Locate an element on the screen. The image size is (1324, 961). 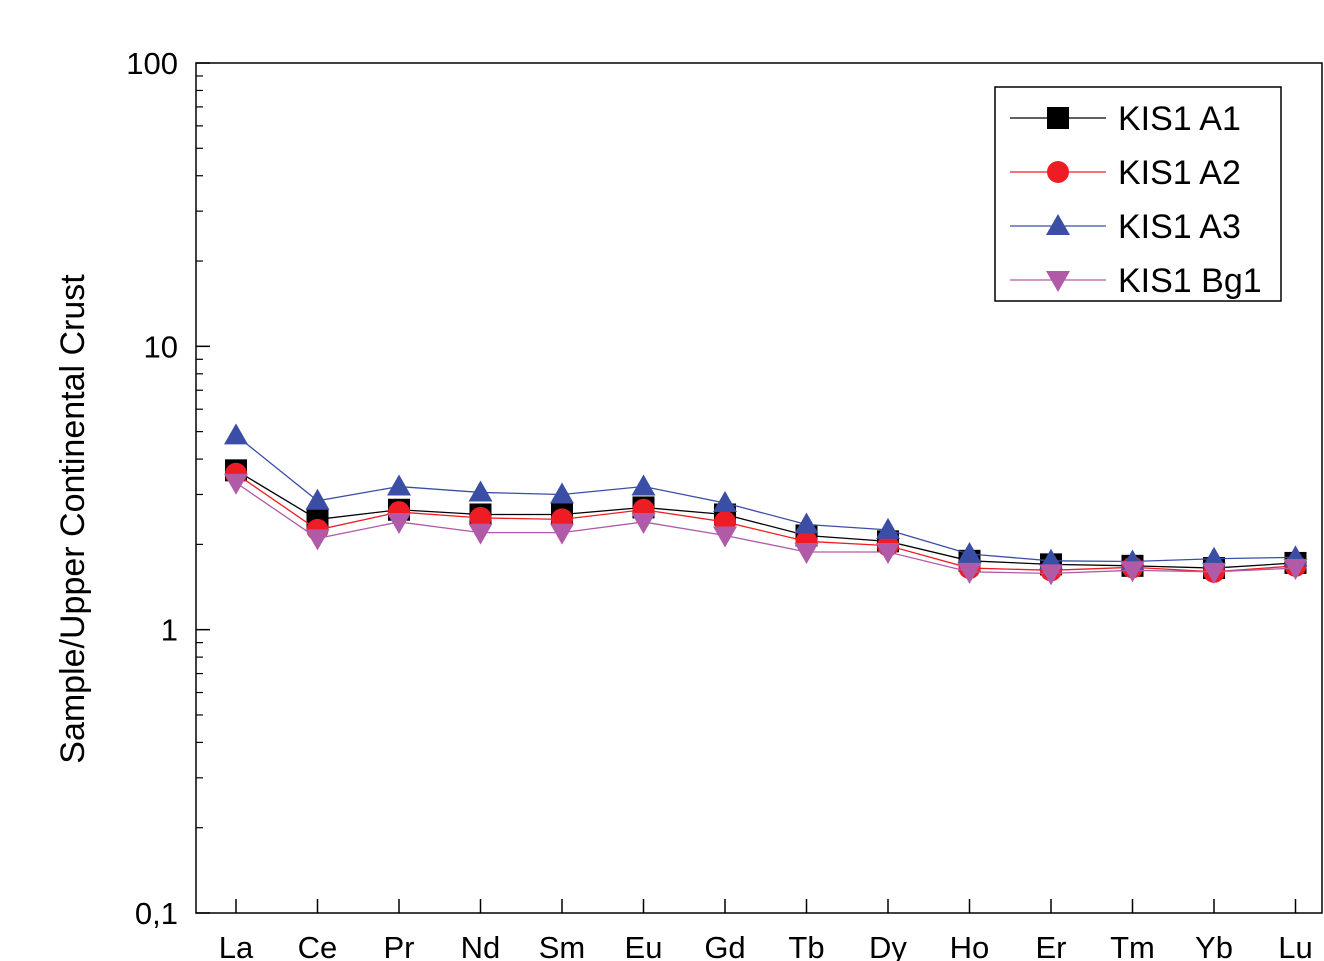
legend-item: KIS1 Bg1 is located at coordinates (1136, 281).